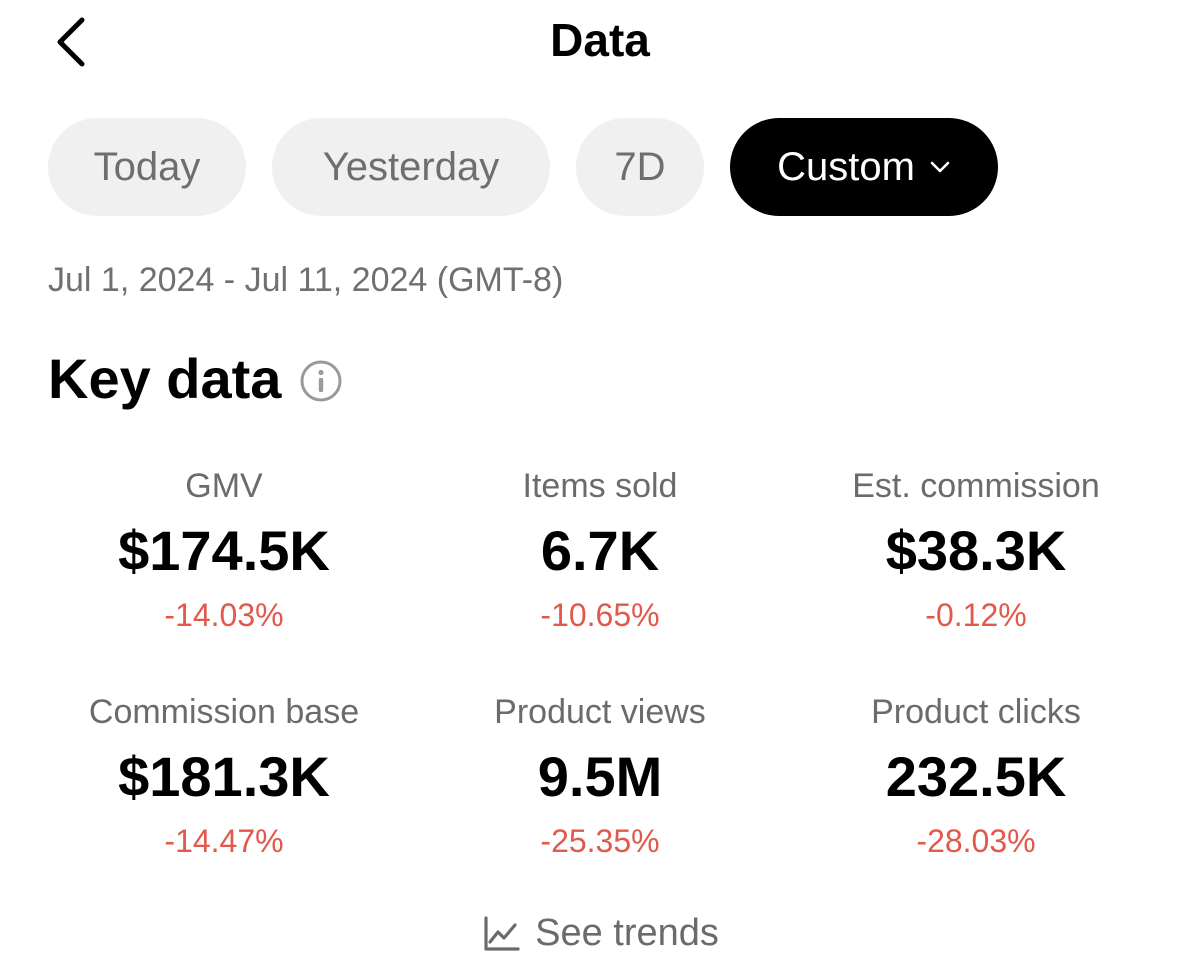  Describe the element at coordinates (600, 550) in the screenshot. I see `metric-value: 6.7K` at that location.